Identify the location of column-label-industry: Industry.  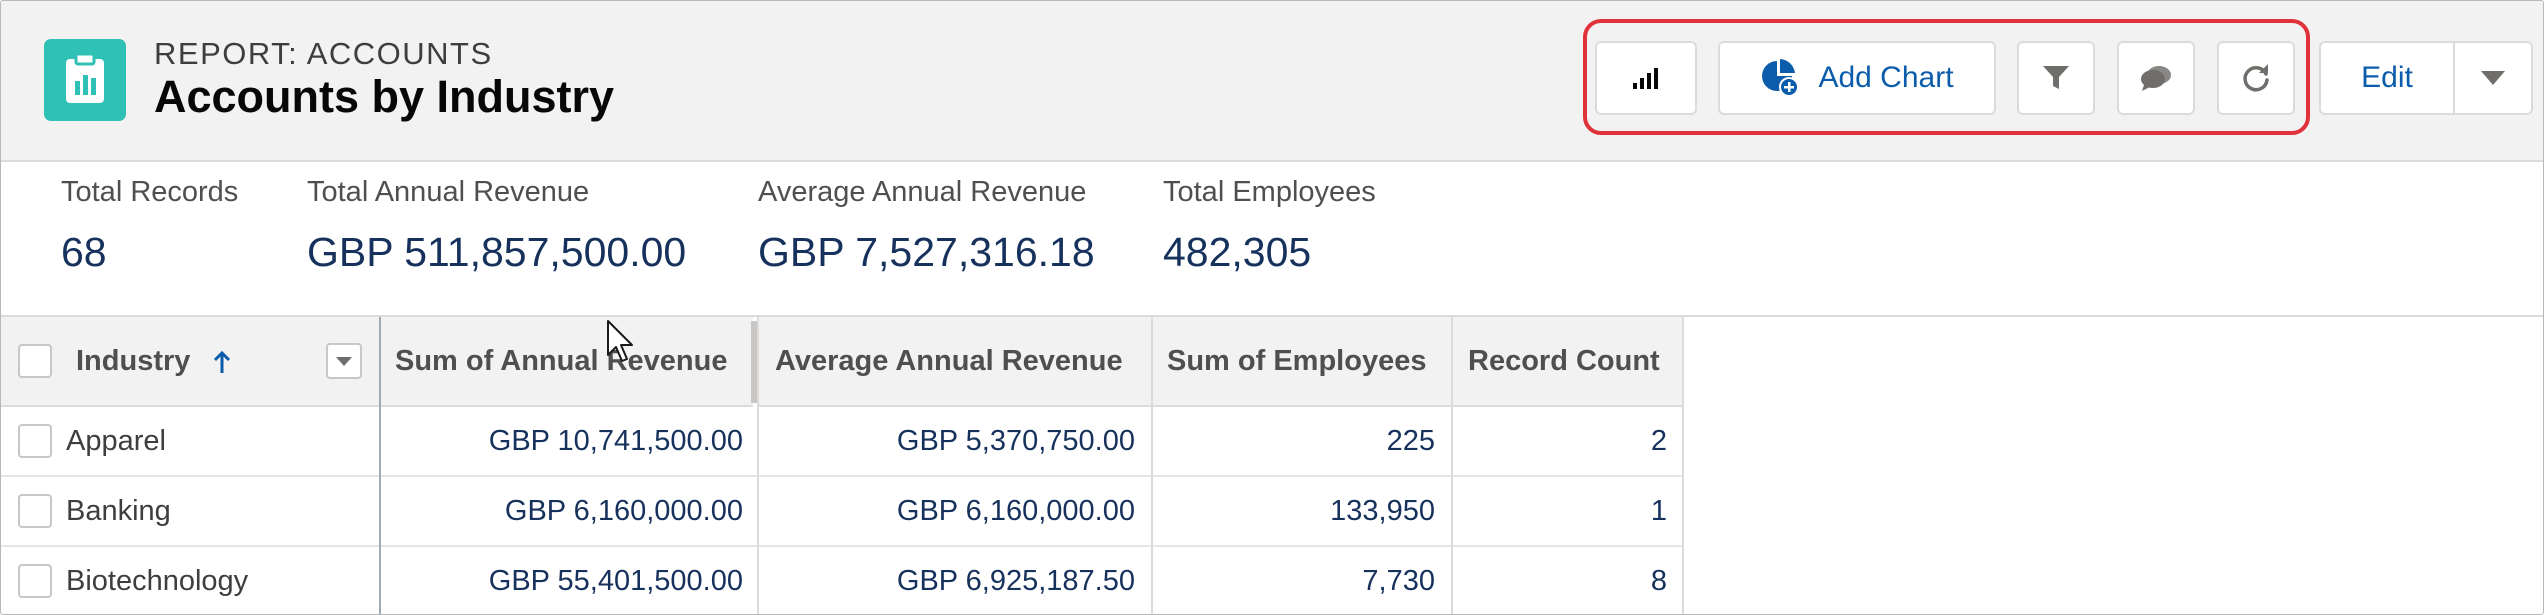
(133, 360).